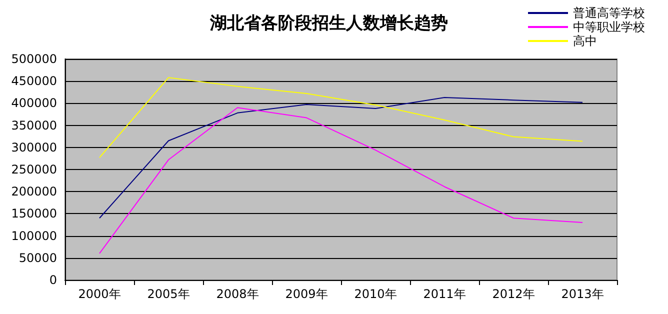 This screenshot has height=314, width=668. I want to click on legend-label: 普通高等学校, so click(609, 13).